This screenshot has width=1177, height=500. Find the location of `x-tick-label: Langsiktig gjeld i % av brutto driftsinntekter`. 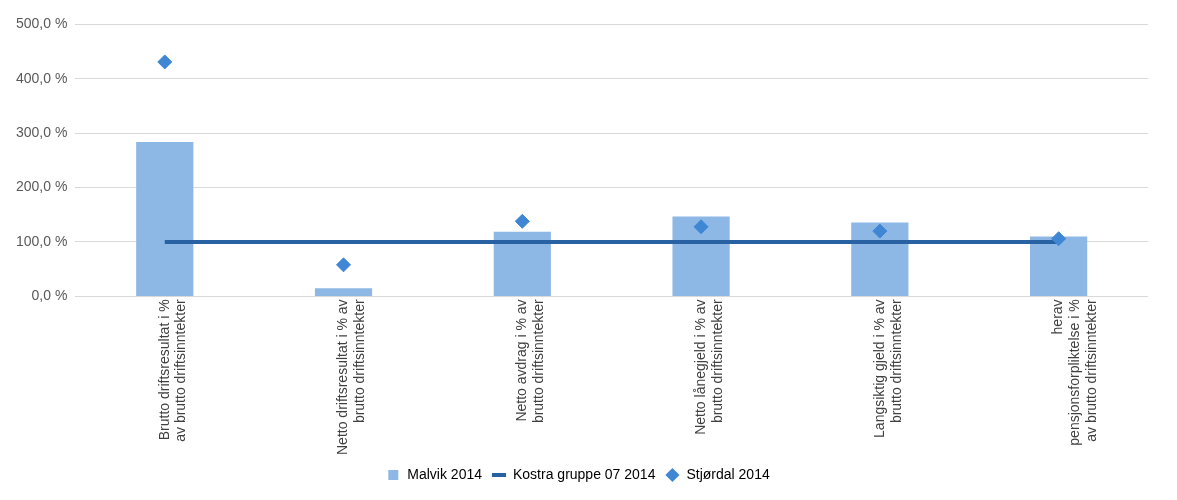

x-tick-label: Langsiktig gjeld i % av brutto driftsinntekter is located at coordinates (887, 368).